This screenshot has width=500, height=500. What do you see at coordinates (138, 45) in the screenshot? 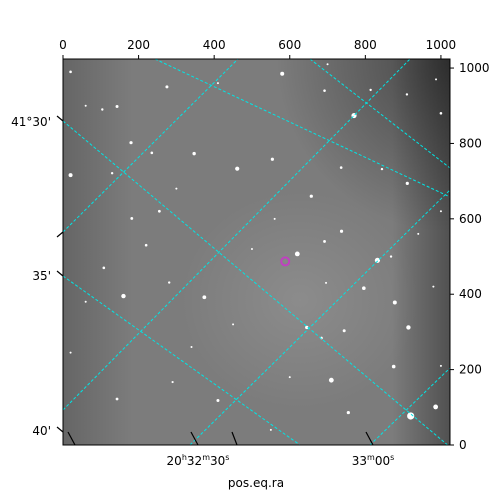
I see `x-tick-label: 200` at bounding box center [138, 45].